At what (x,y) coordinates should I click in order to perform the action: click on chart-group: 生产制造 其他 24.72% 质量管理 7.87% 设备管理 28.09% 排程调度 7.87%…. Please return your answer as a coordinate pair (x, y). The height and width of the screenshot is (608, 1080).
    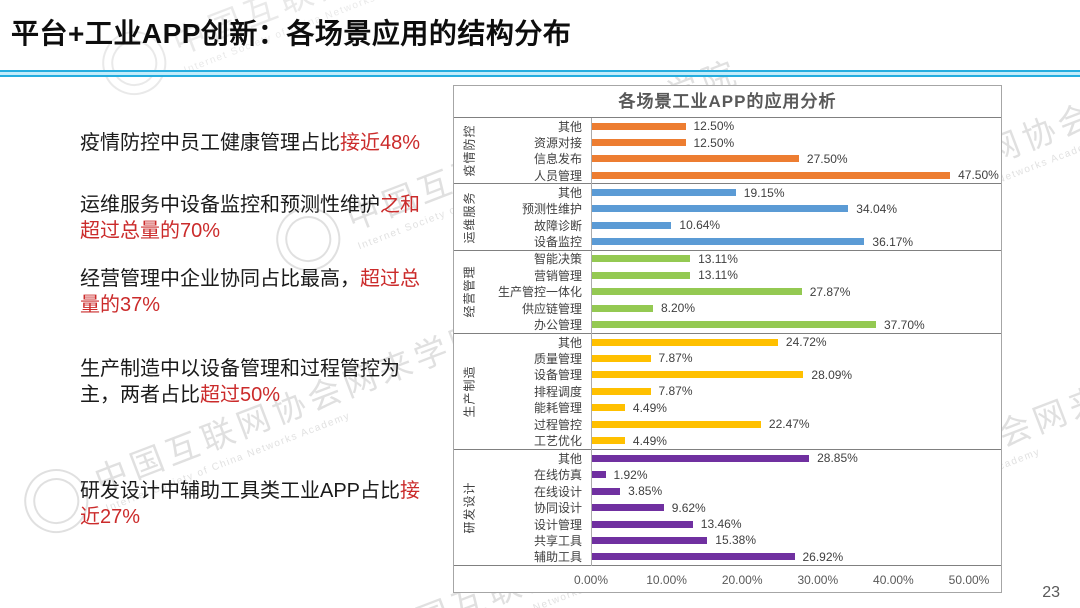
    Looking at the image, I should click on (727, 392).